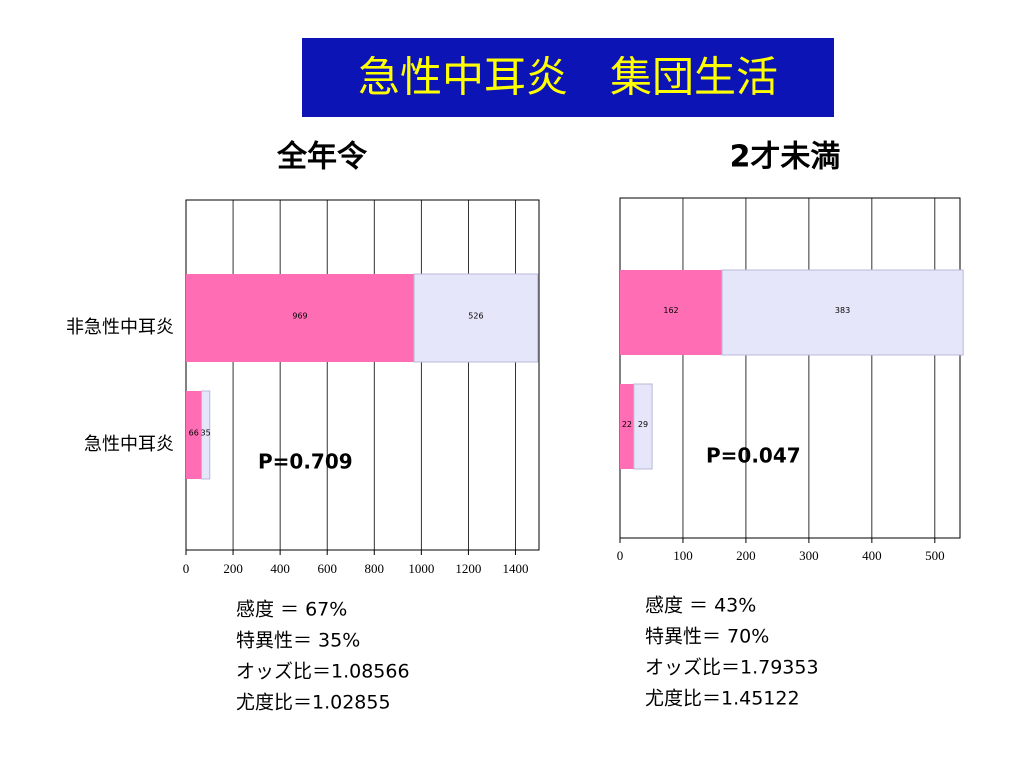 The image size is (1024, 768). Describe the element at coordinates (468, 568) in the screenshot. I see `x-tick-label: 1200` at that location.